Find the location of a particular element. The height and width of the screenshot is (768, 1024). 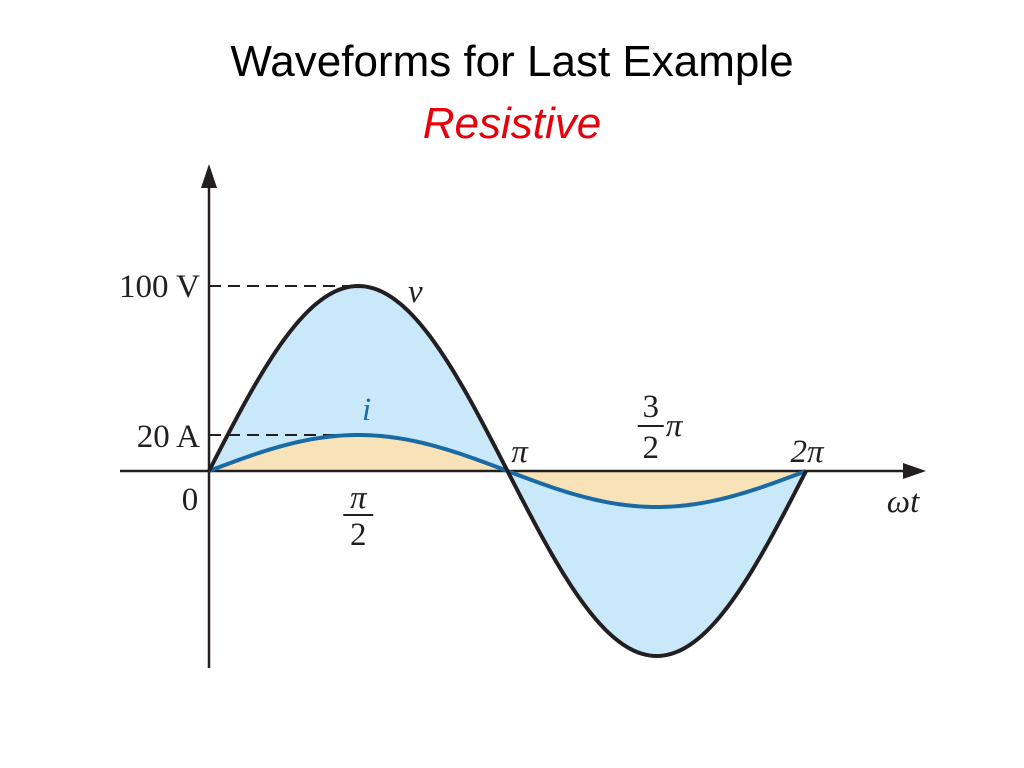

x-tick-label-pi: π is located at coordinates (520, 452).